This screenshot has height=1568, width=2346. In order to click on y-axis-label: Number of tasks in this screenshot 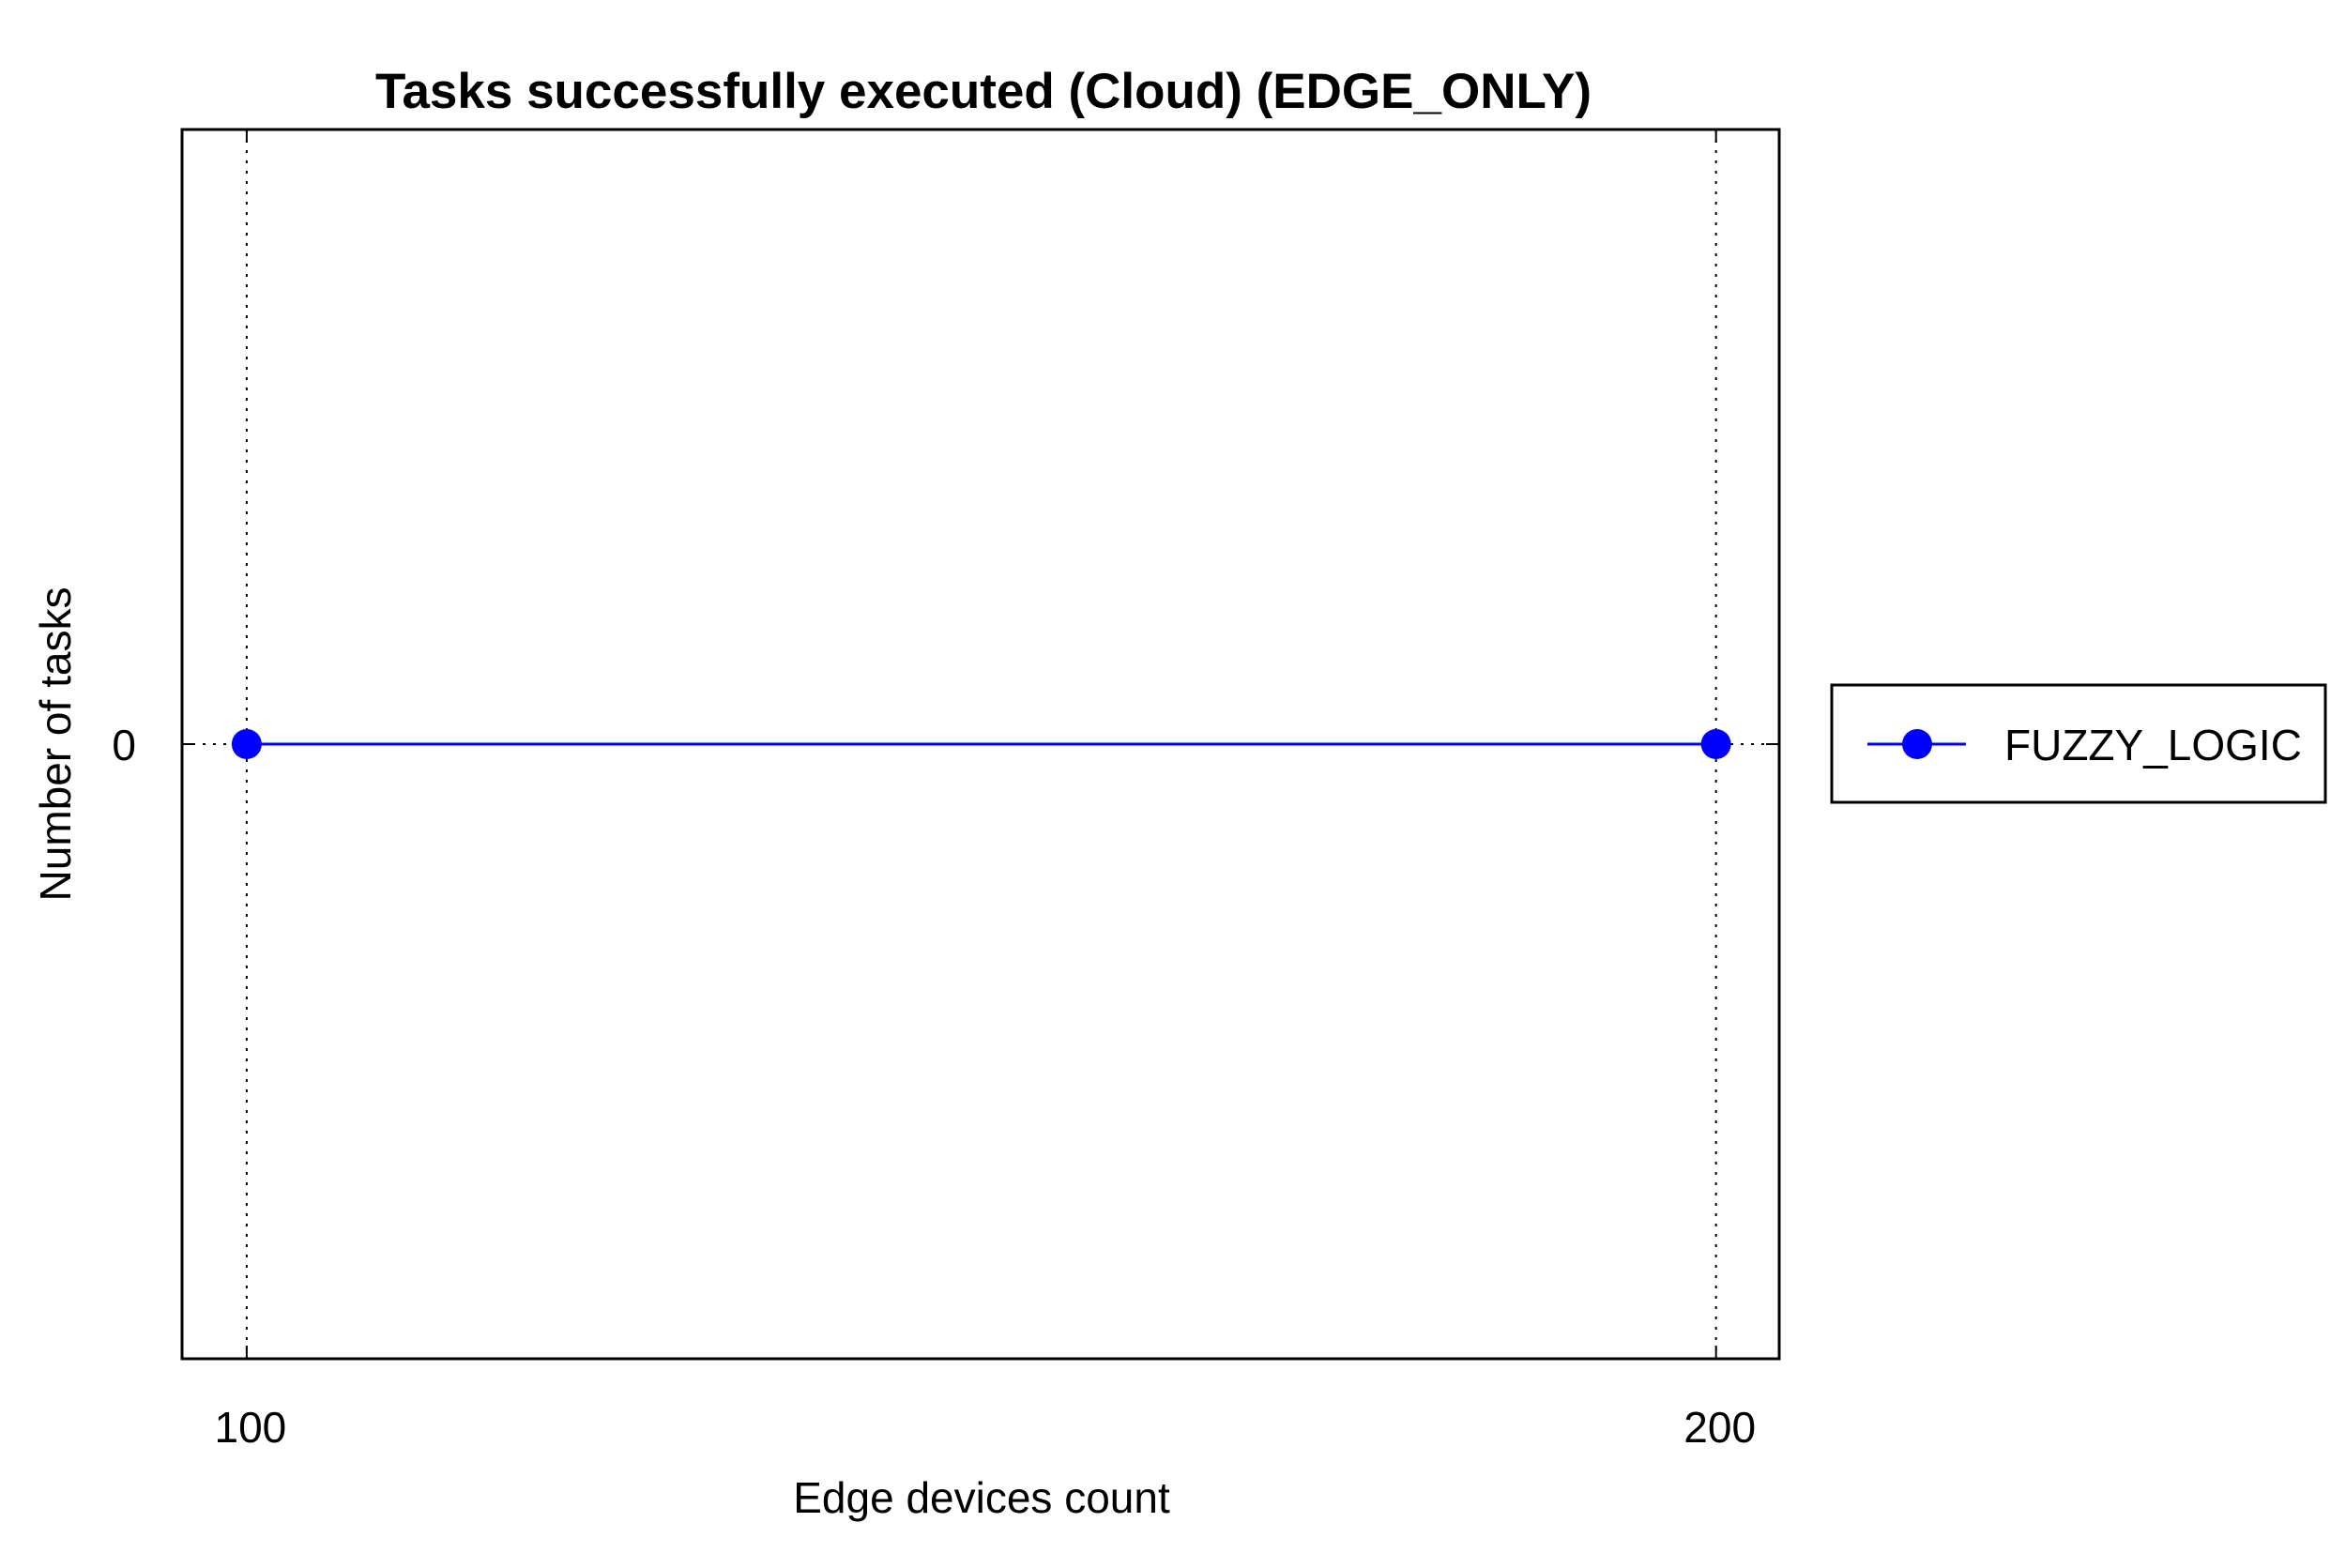, I will do `click(55, 744)`.